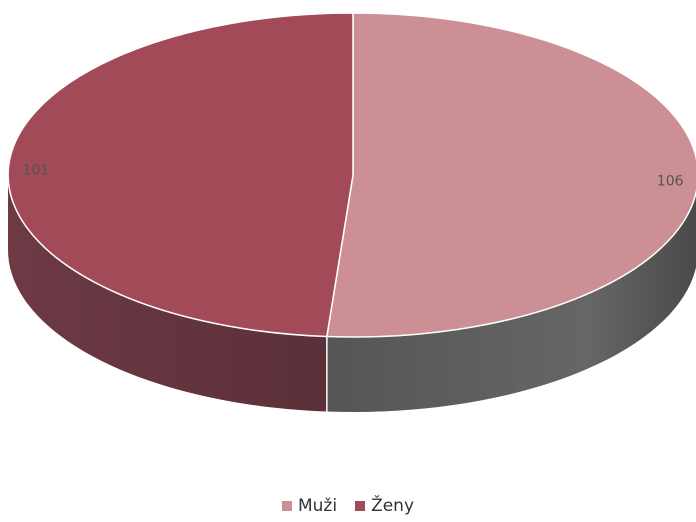 Image resolution: width=696 pixels, height=522 pixels. What do you see at coordinates (35, 170) in the screenshot?
I see `data-label-Ženy: 101` at bounding box center [35, 170].